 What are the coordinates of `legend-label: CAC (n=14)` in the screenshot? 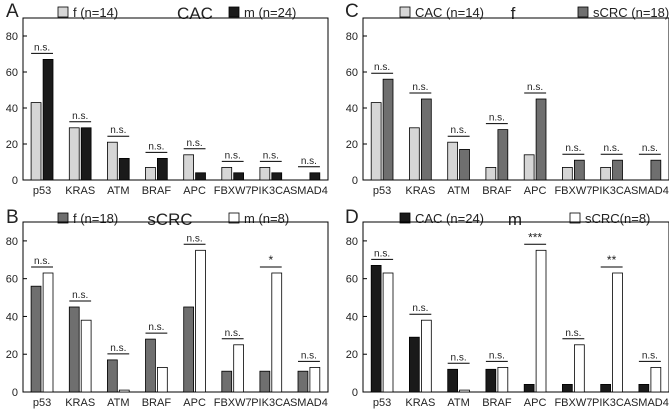 It's located at (449, 12).